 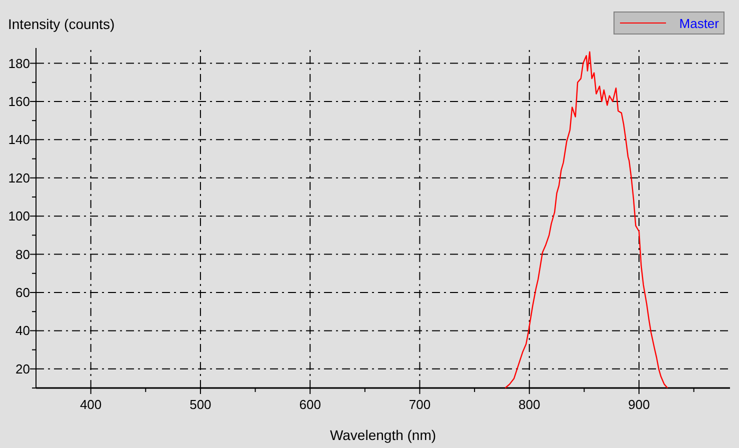 What do you see at coordinates (19, 216) in the screenshot?
I see `y-tick-label: 100` at bounding box center [19, 216].